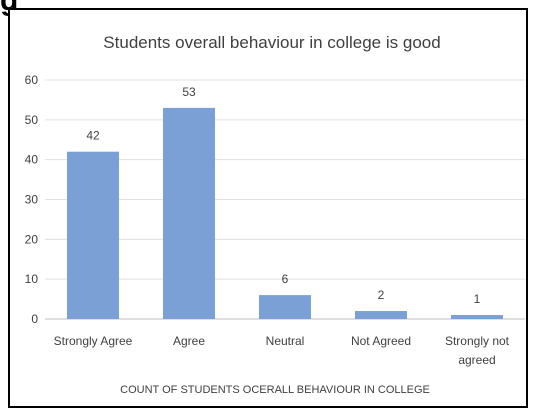 This screenshot has width=540, height=420. Describe the element at coordinates (477, 350) in the screenshot. I see `category-label: Strongly not agreed` at that location.